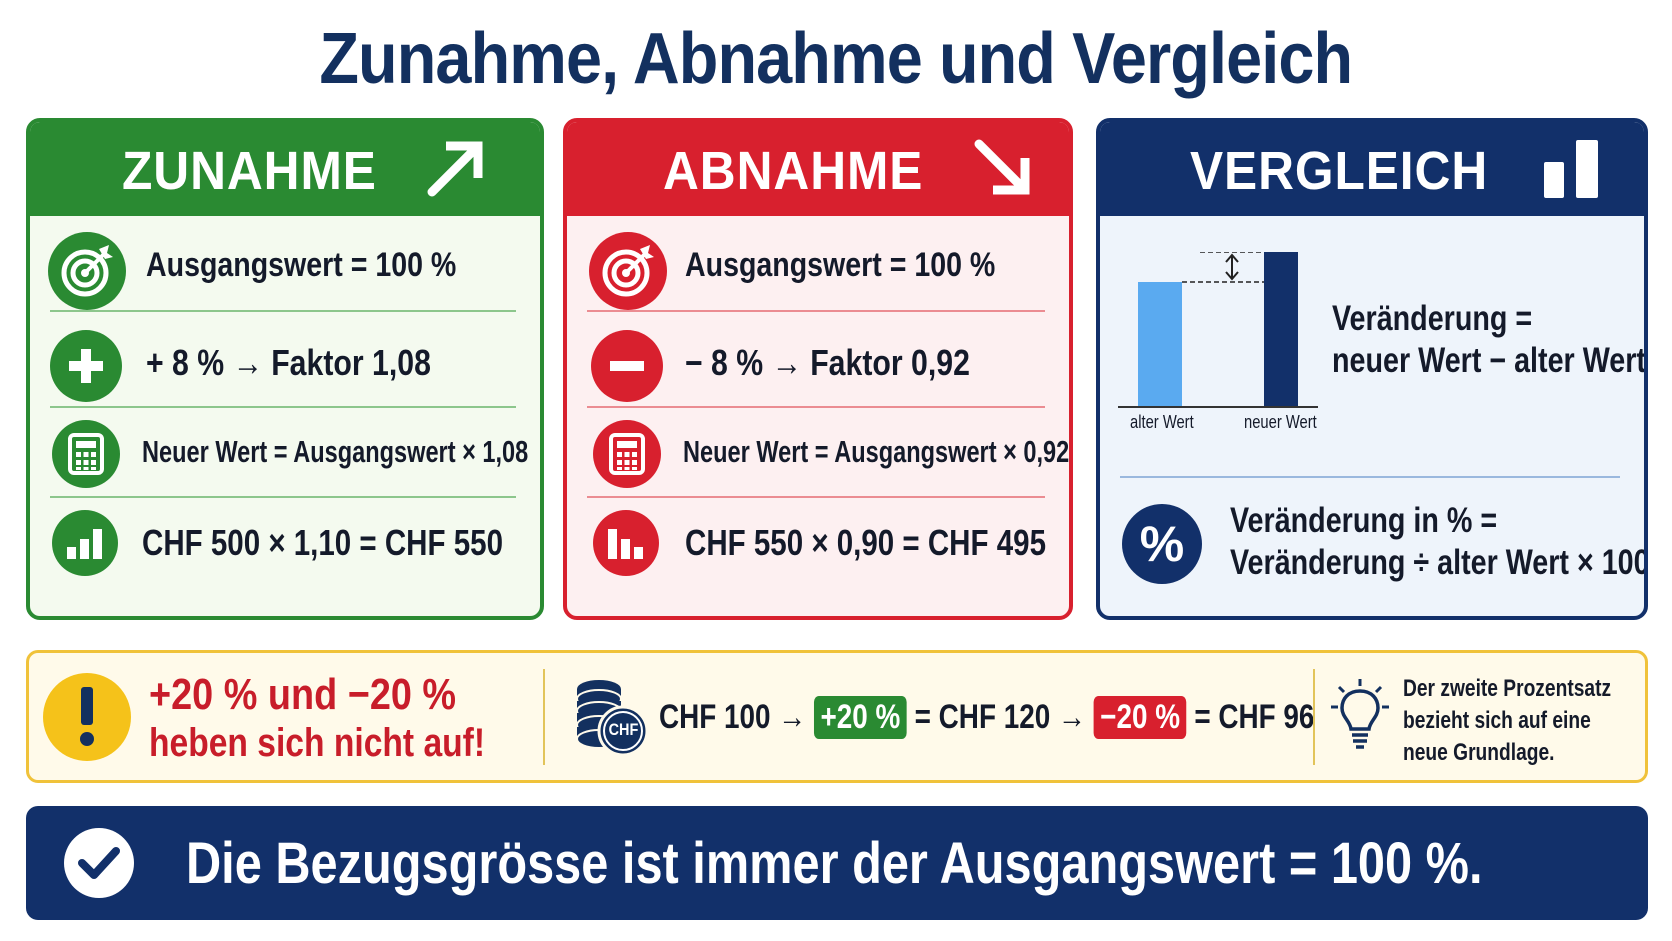  Describe the element at coordinates (1439, 562) in the screenshot. I see `formula-percent-line-2: Veränderung ÷ alter Wert × 100` at that location.